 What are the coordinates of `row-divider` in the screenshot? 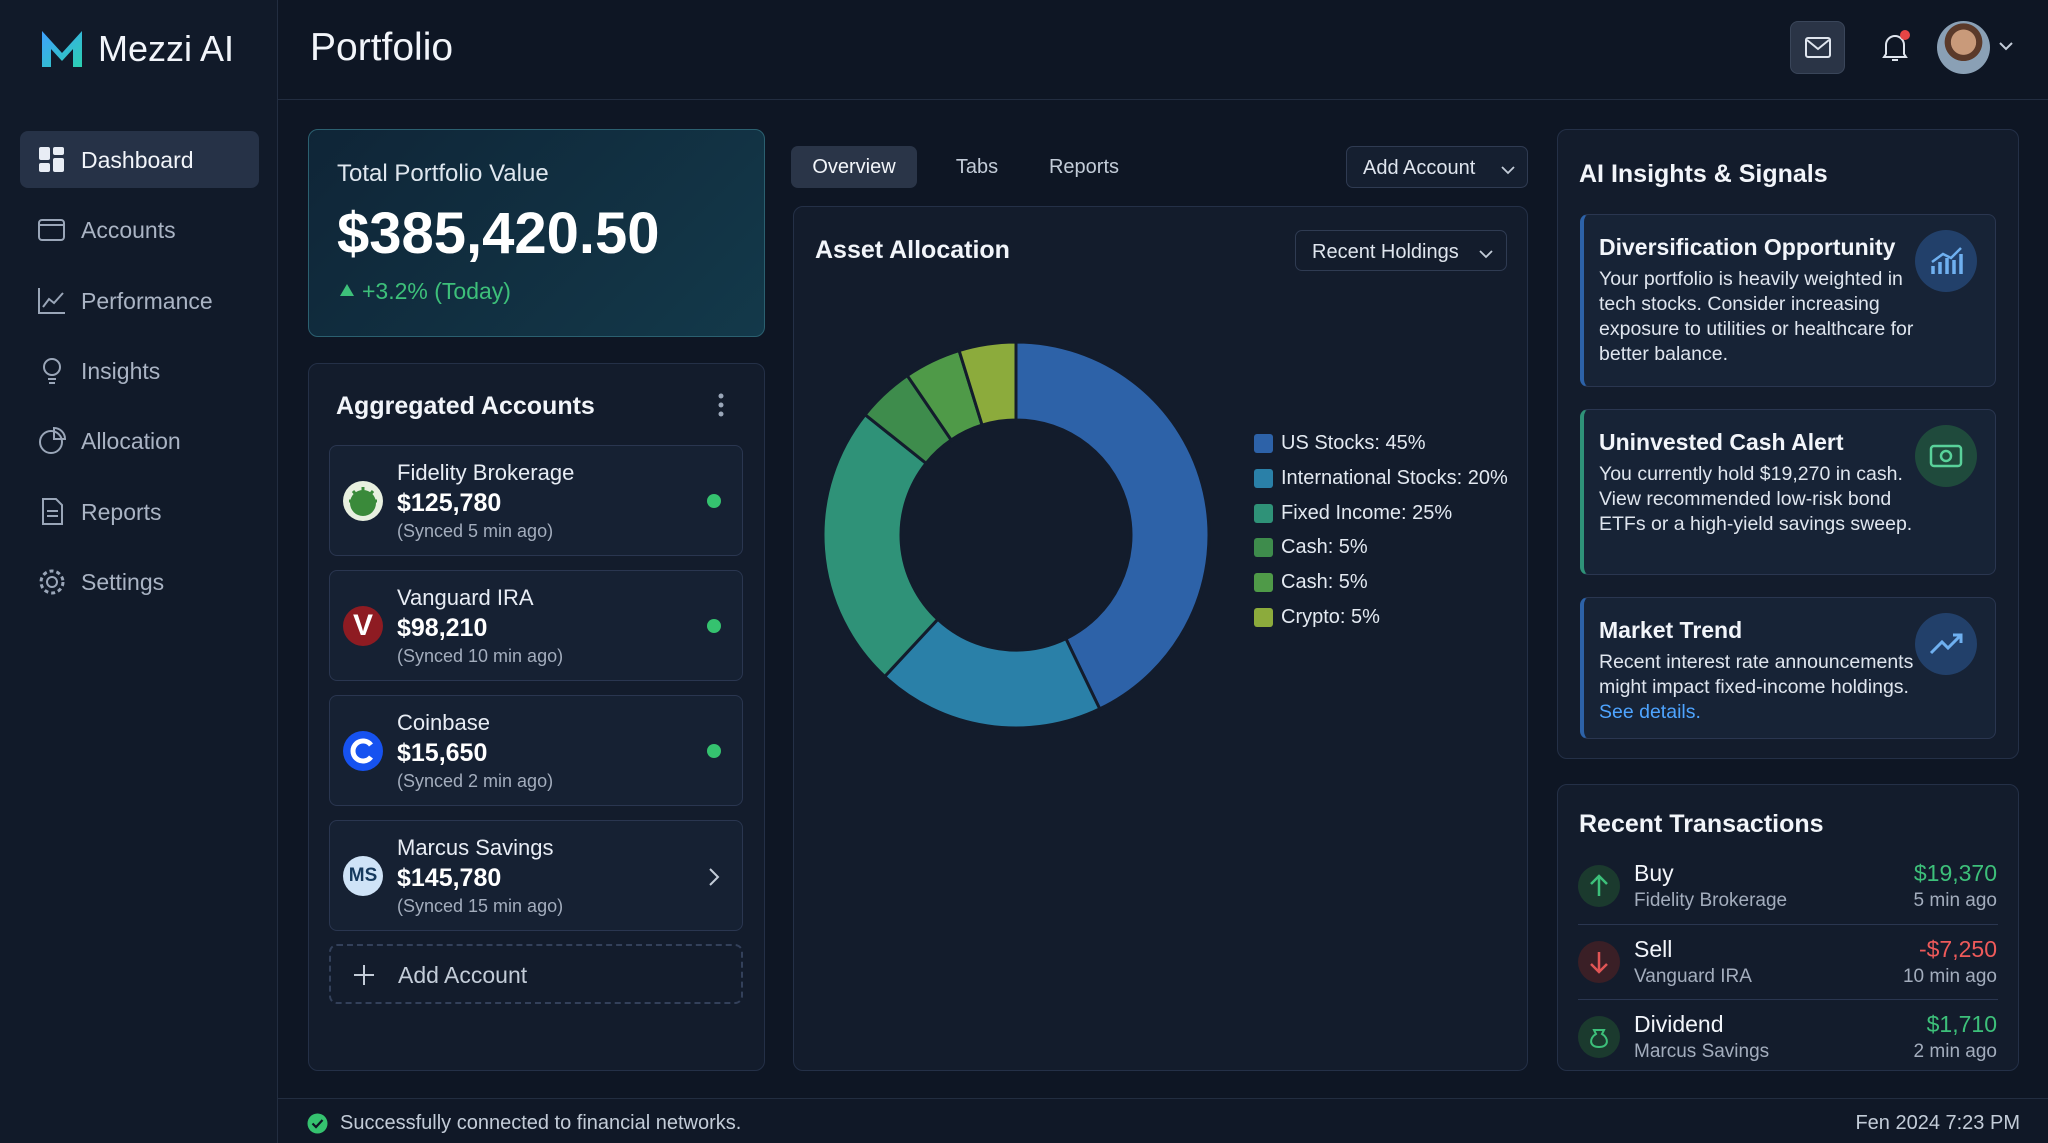 It's located at (1788, 924).